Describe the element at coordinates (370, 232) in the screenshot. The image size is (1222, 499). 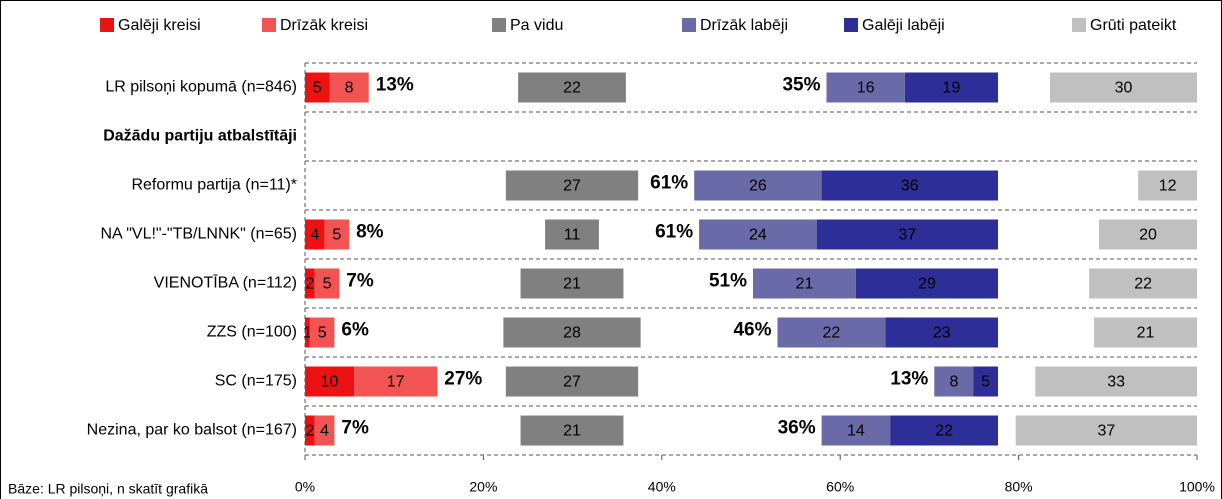
I see `left-total: 8%` at that location.